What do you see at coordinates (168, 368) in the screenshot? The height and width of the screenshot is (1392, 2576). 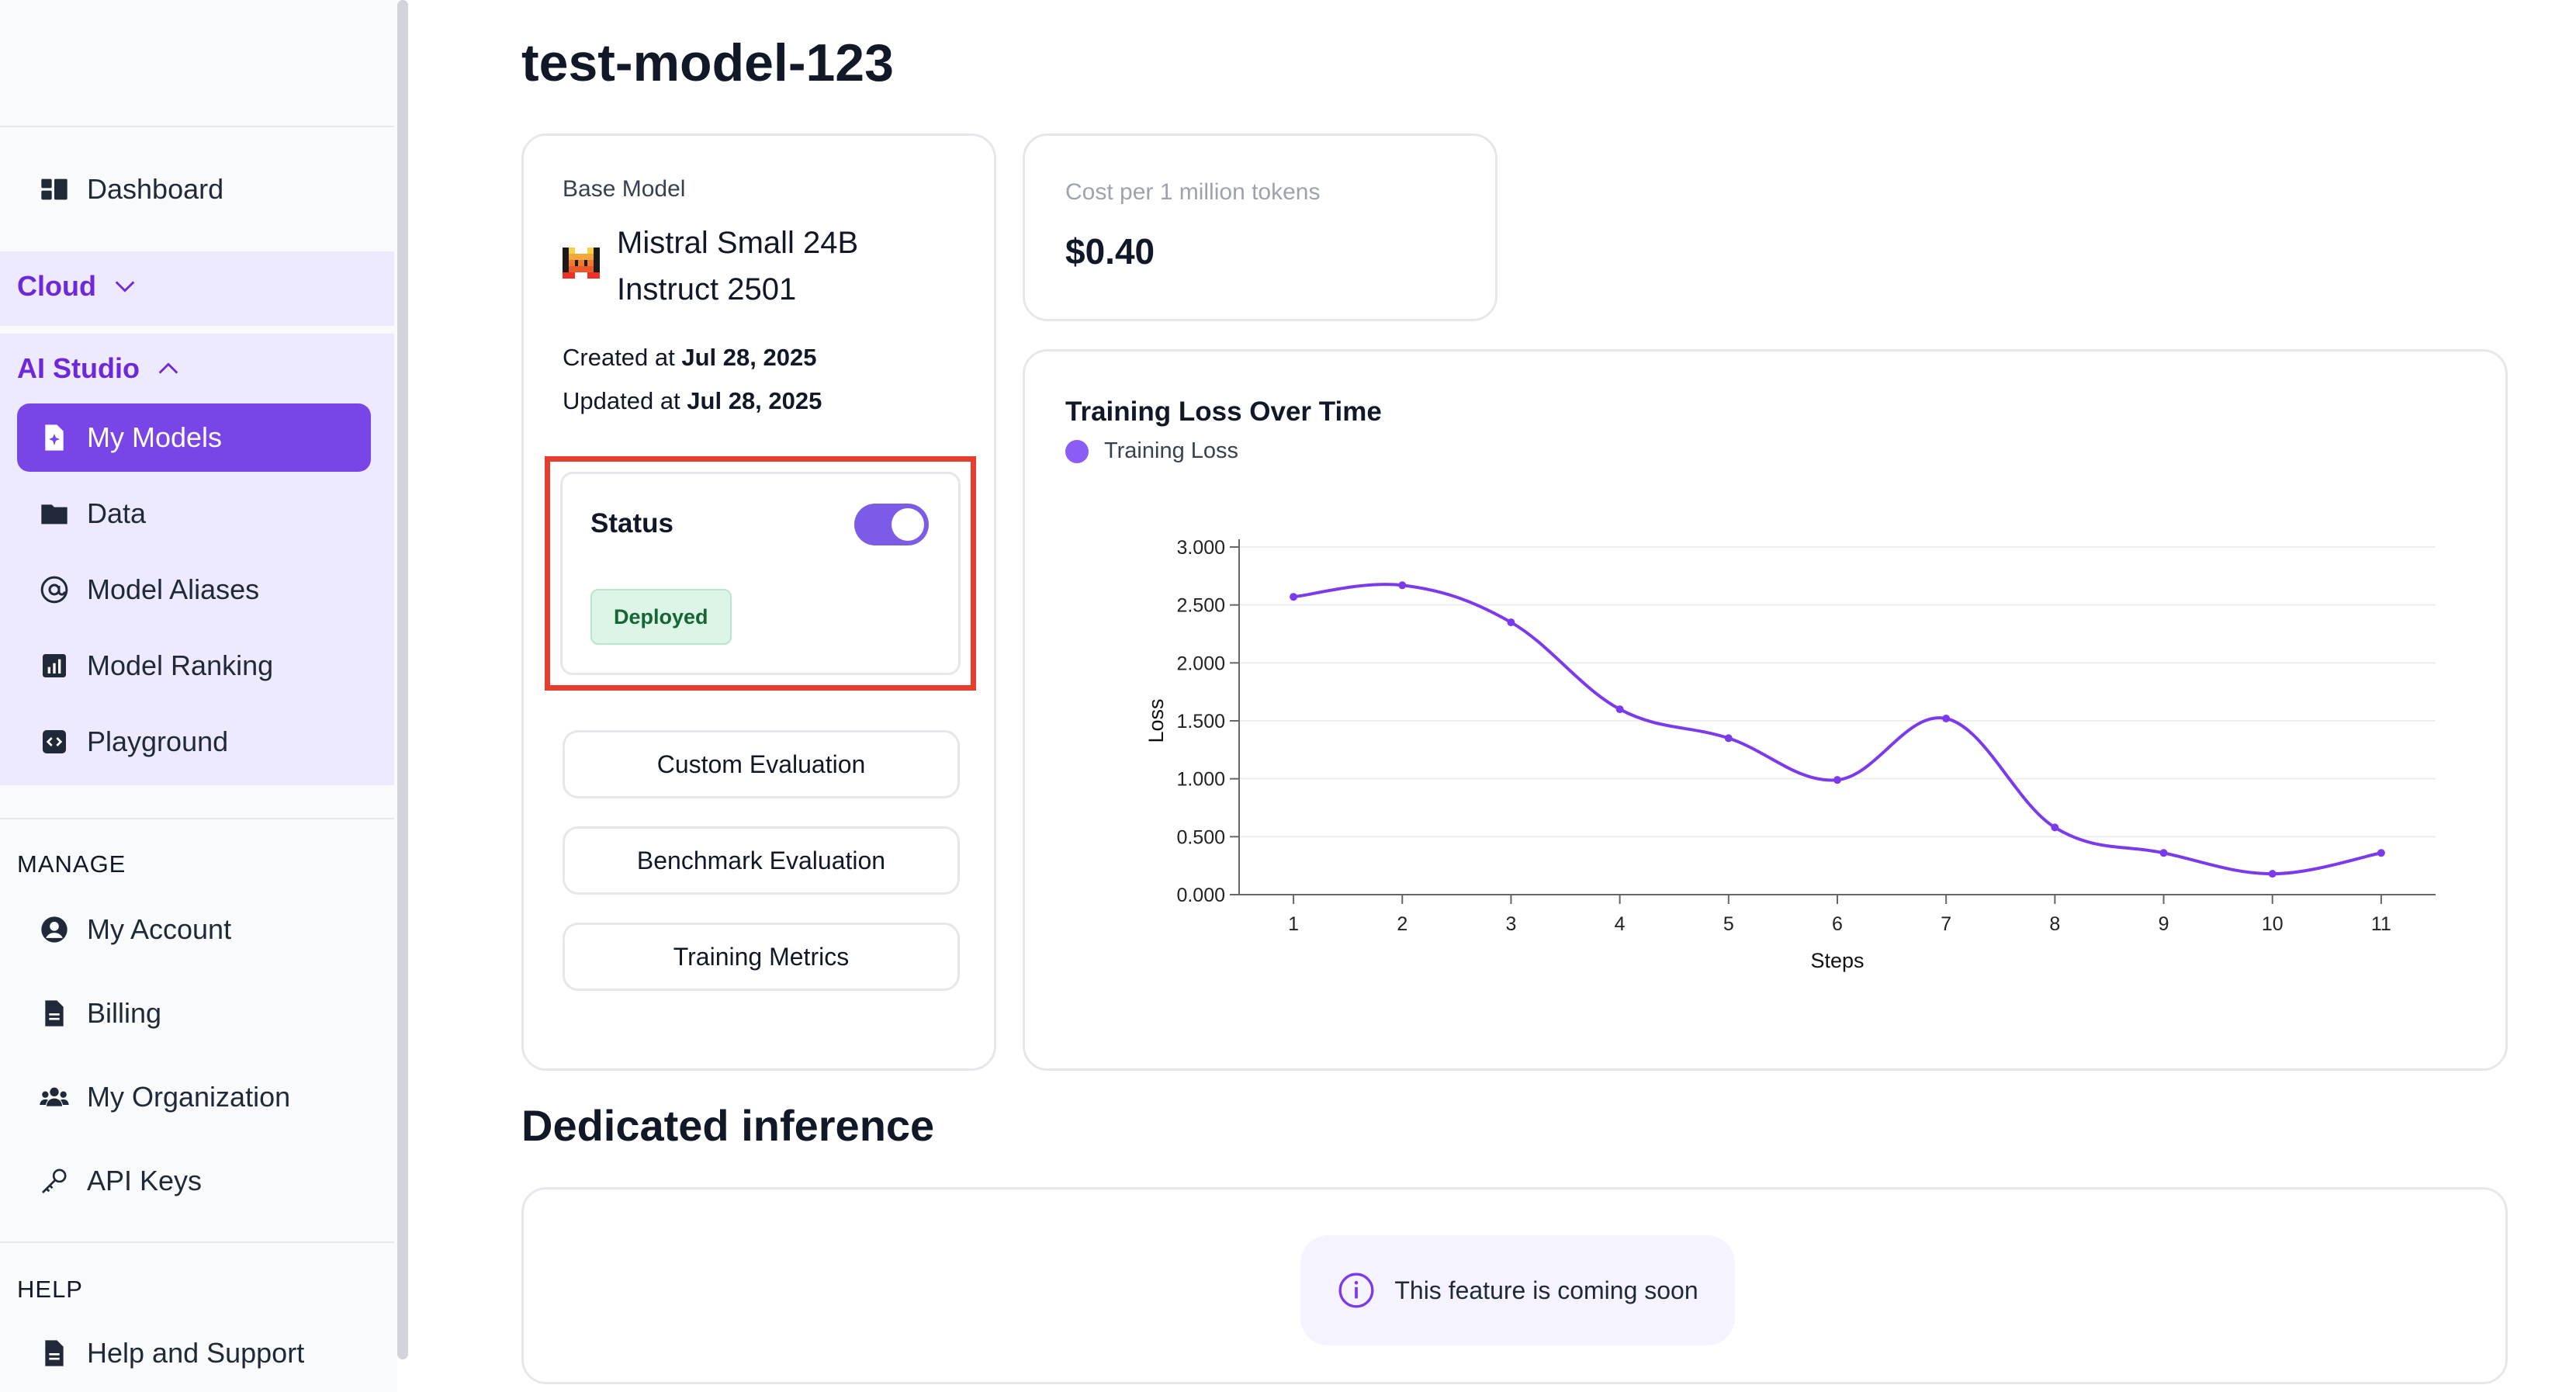 I see `chevron-up-icon` at bounding box center [168, 368].